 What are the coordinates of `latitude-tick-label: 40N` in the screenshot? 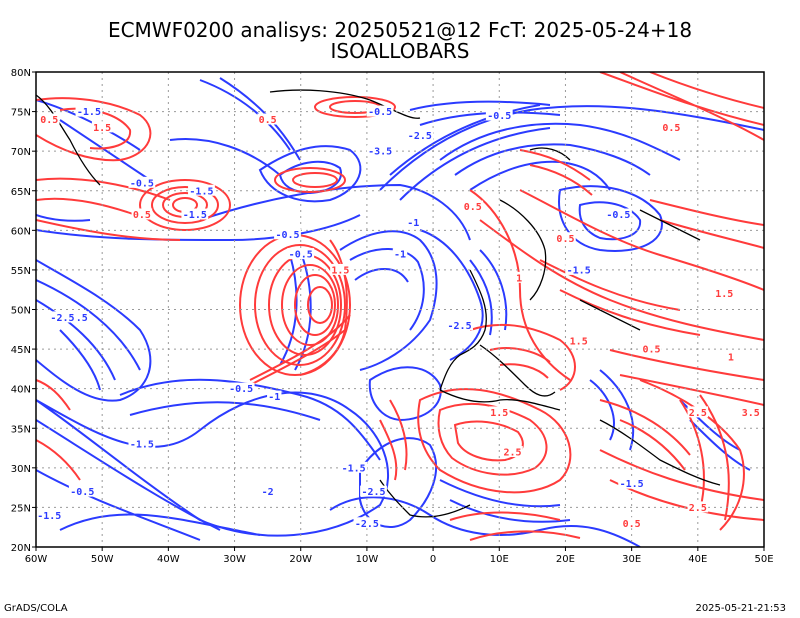 It's located at (21, 390).